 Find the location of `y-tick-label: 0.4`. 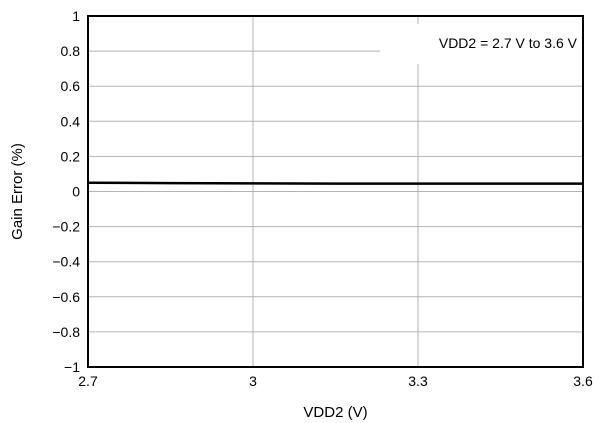

y-tick-label: 0.4 is located at coordinates (71, 121).